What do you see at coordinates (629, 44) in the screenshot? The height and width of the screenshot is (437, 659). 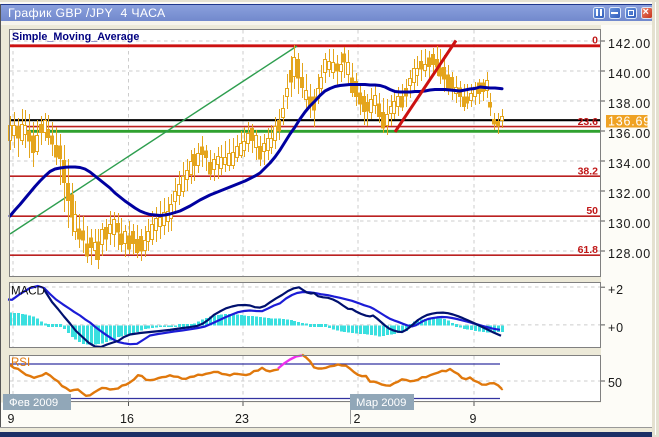 I see `svg-text: 142.00` at bounding box center [629, 44].